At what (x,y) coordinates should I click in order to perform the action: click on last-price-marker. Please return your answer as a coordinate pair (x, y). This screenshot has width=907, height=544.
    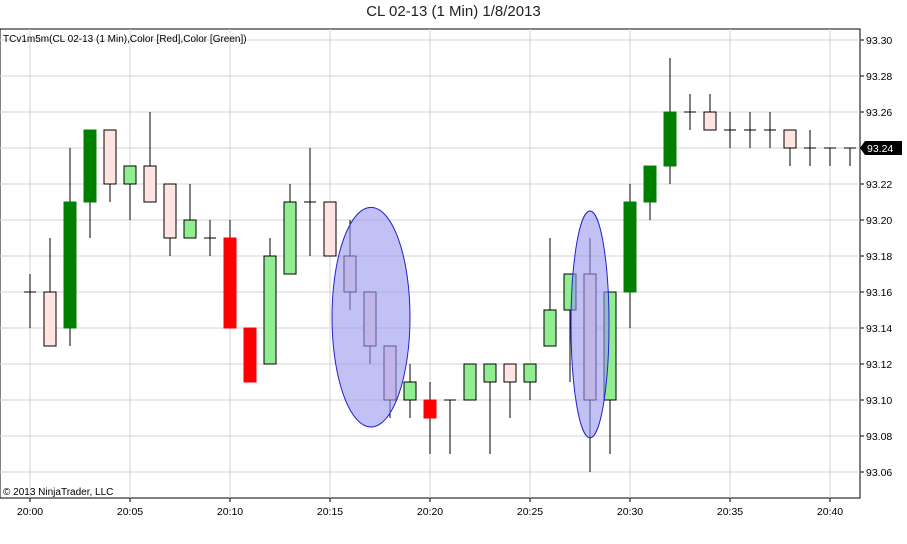
    Looking at the image, I should click on (881, 148).